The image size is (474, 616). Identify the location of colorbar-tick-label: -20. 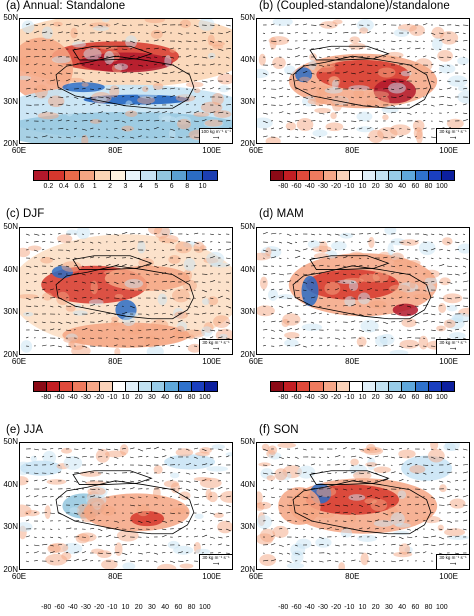
(336, 186).